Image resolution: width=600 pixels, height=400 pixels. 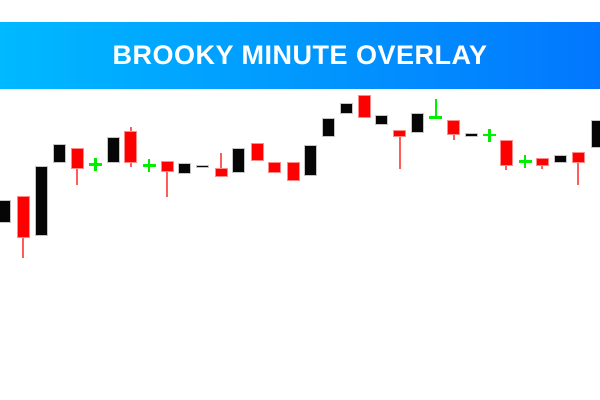 I want to click on tee-marker-hbar, so click(x=436, y=117).